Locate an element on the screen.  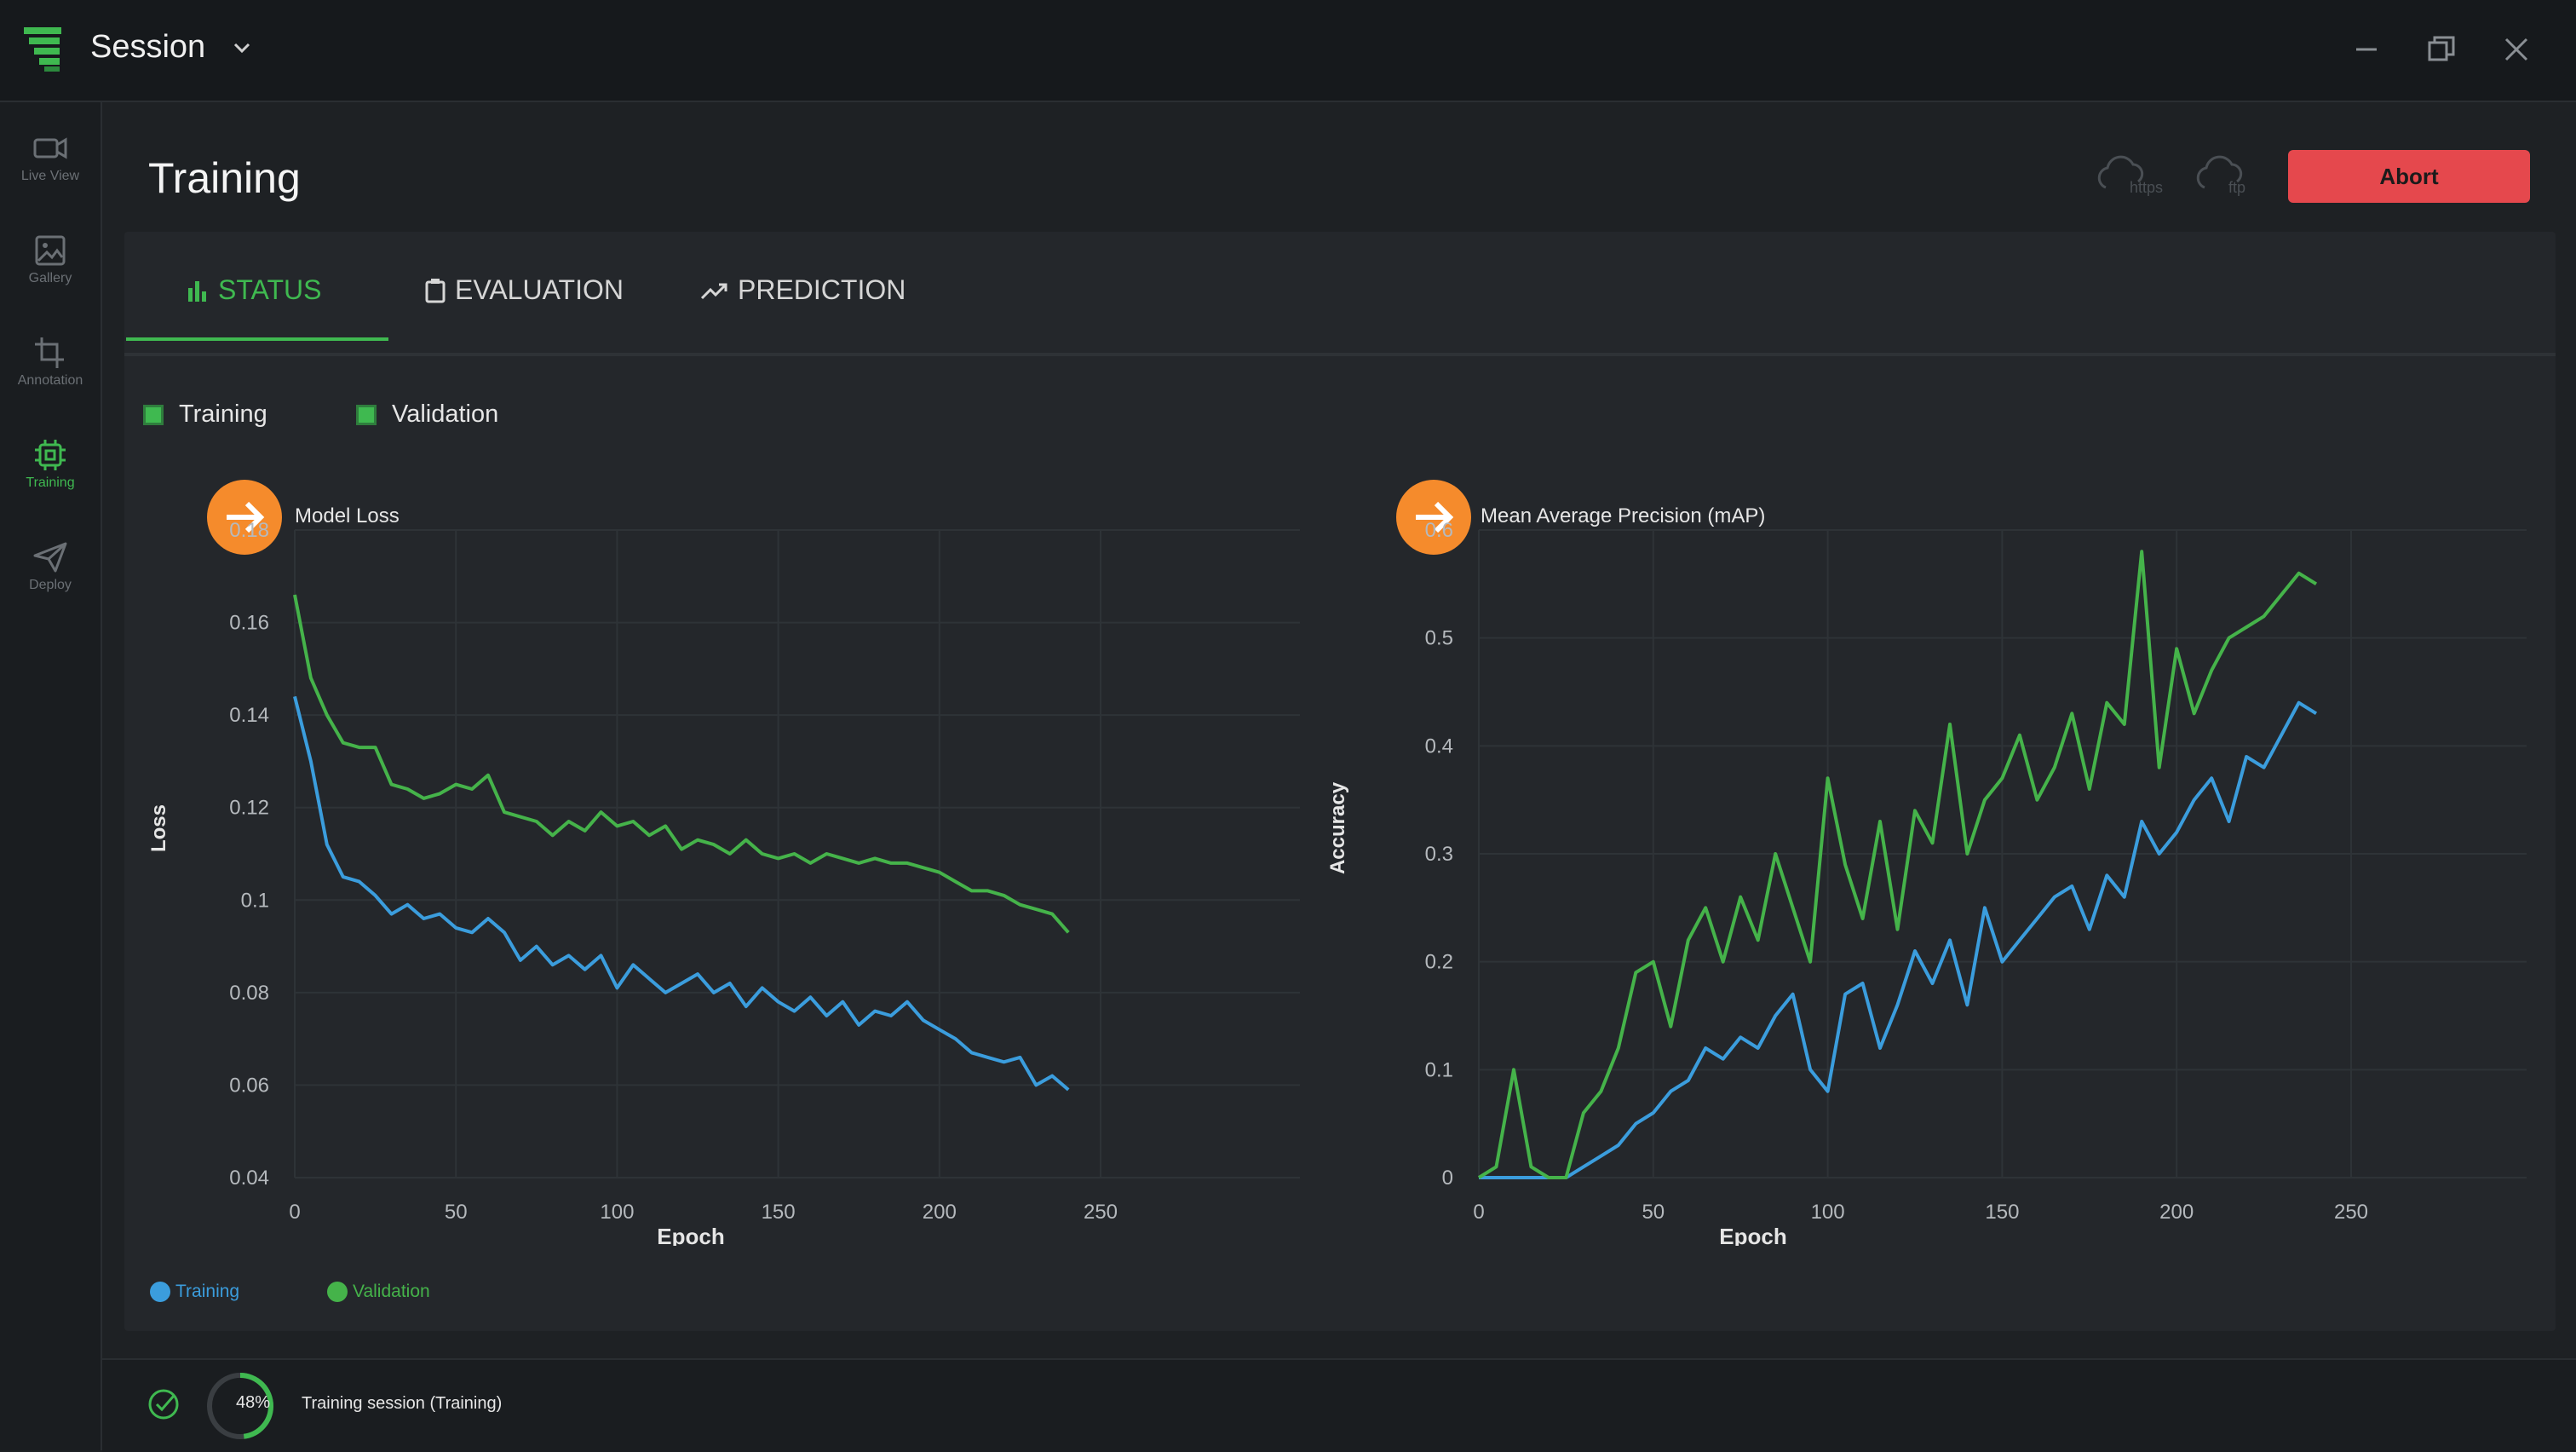
progress-ring is located at coordinates (240, 1406).